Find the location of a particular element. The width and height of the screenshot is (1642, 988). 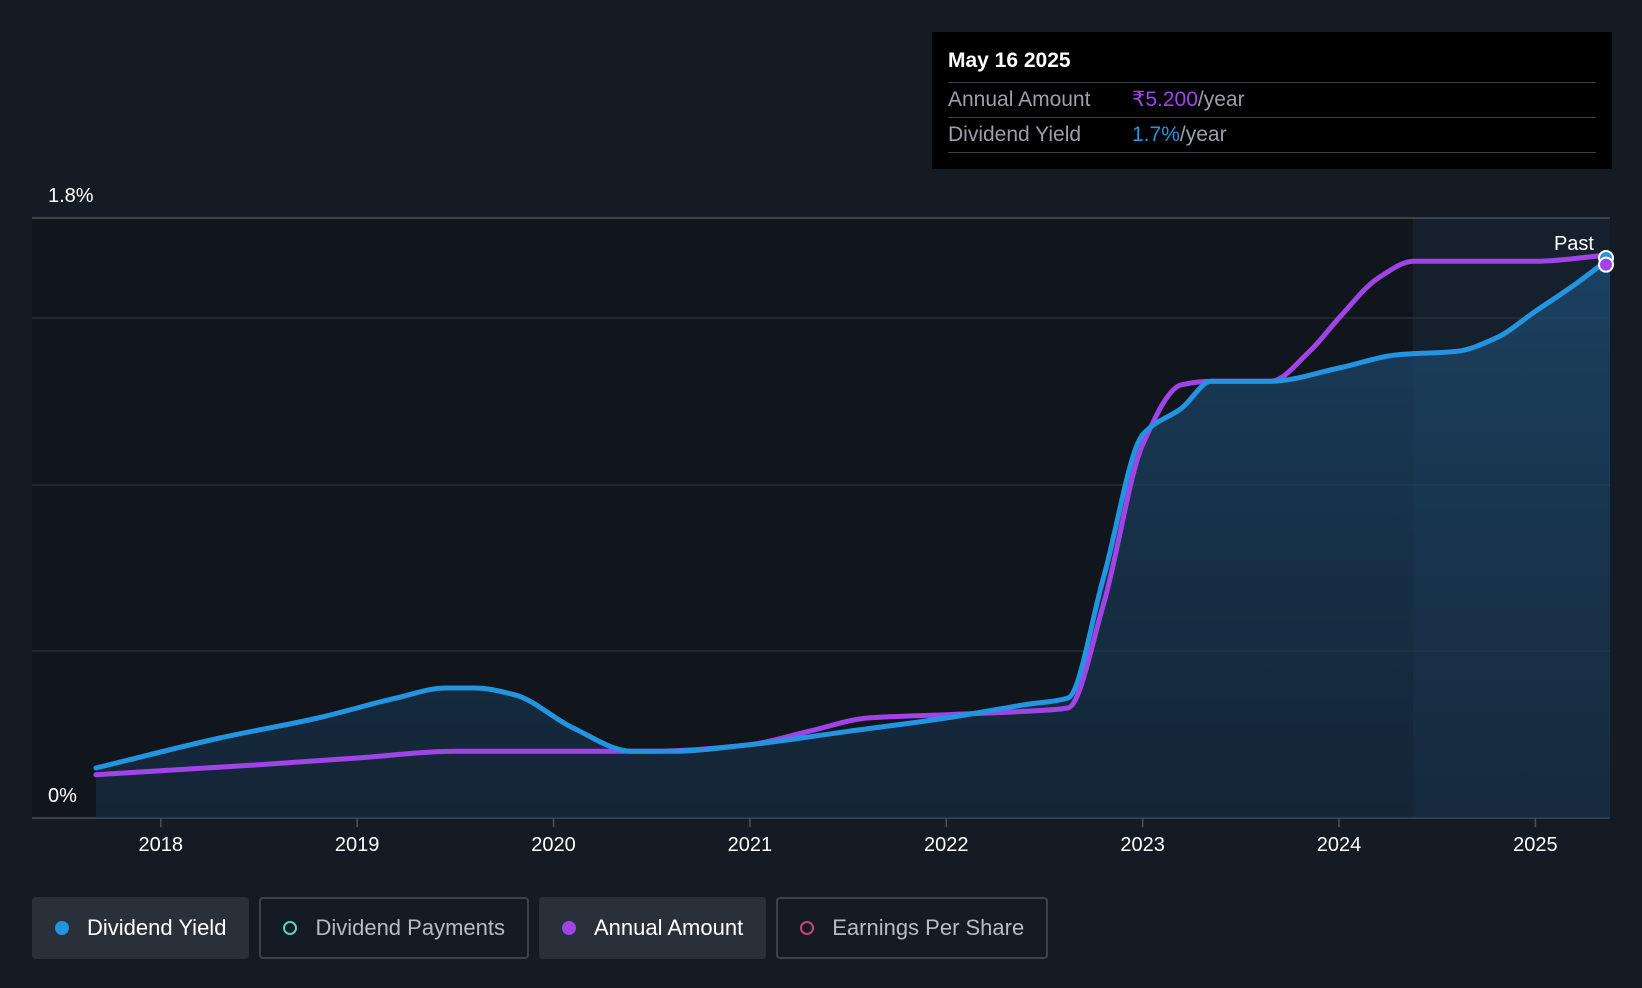

legend-dividend-yield-button: Dividend Yield is located at coordinates (141, 928).